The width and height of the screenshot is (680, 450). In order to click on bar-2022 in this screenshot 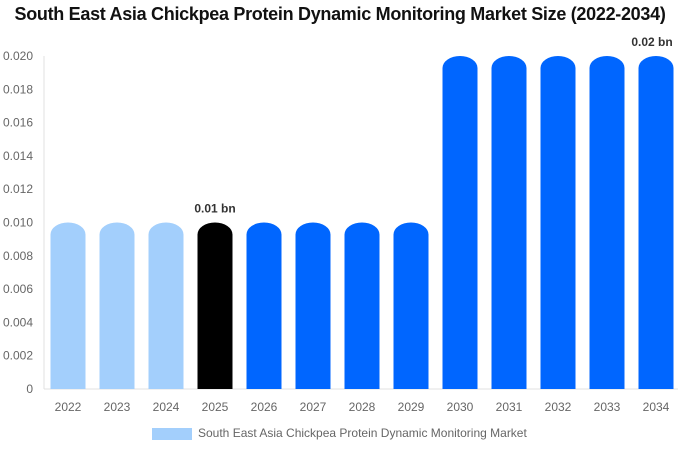, I will do `click(68, 305)`.